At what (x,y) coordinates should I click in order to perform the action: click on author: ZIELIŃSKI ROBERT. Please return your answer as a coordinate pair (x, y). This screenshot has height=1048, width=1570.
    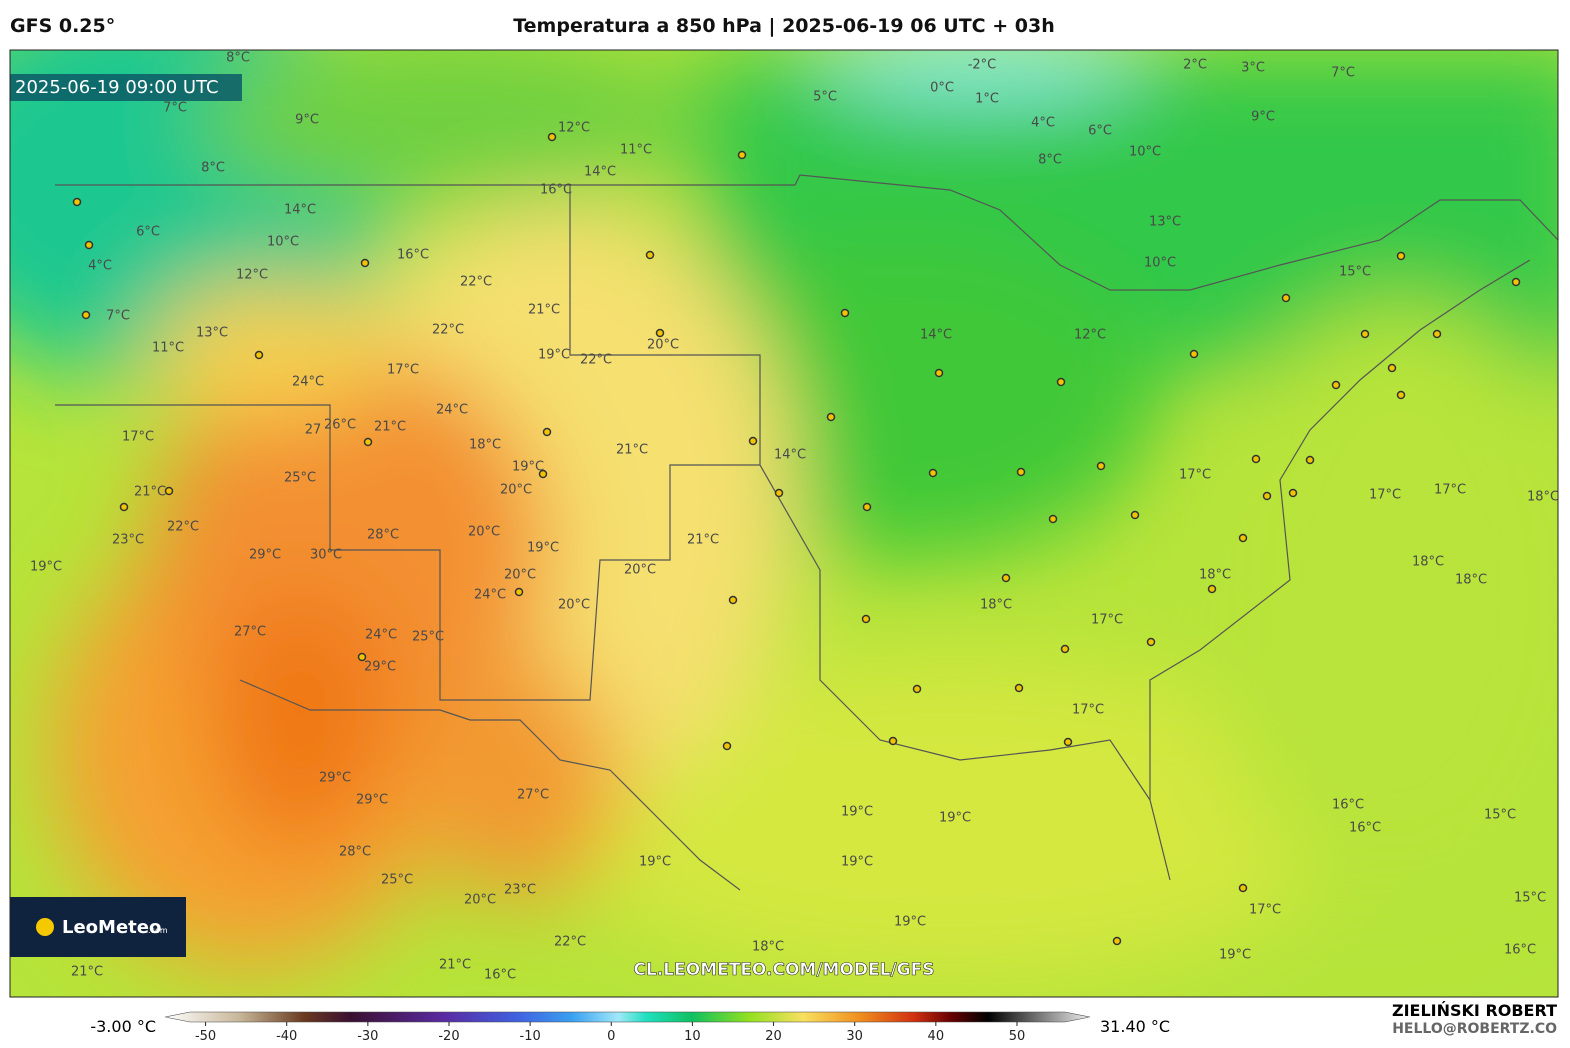
    Looking at the image, I should click on (1474, 1010).